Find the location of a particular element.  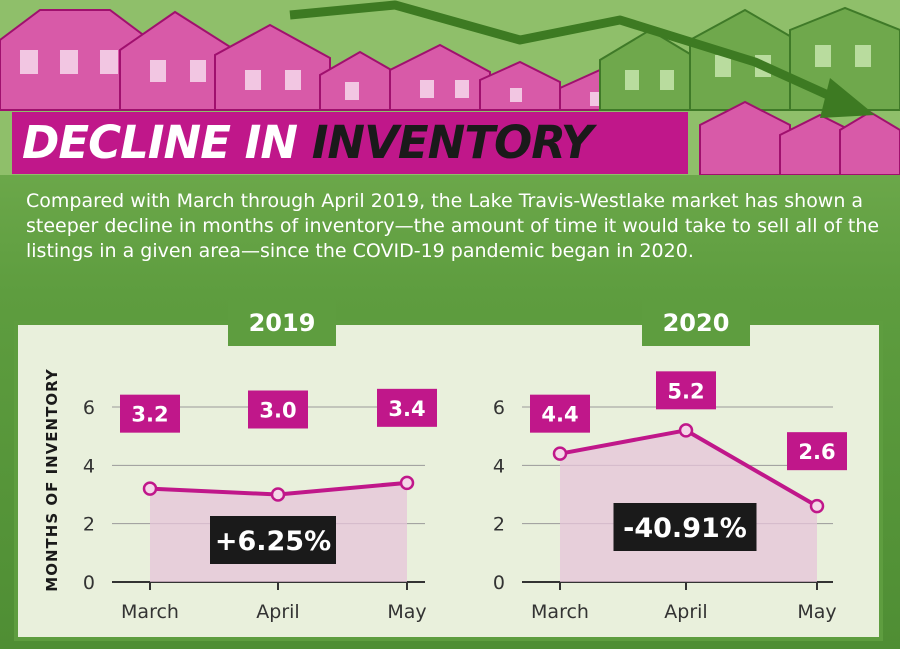

chart-2019-data-label: 3.4 is located at coordinates (406, 409).